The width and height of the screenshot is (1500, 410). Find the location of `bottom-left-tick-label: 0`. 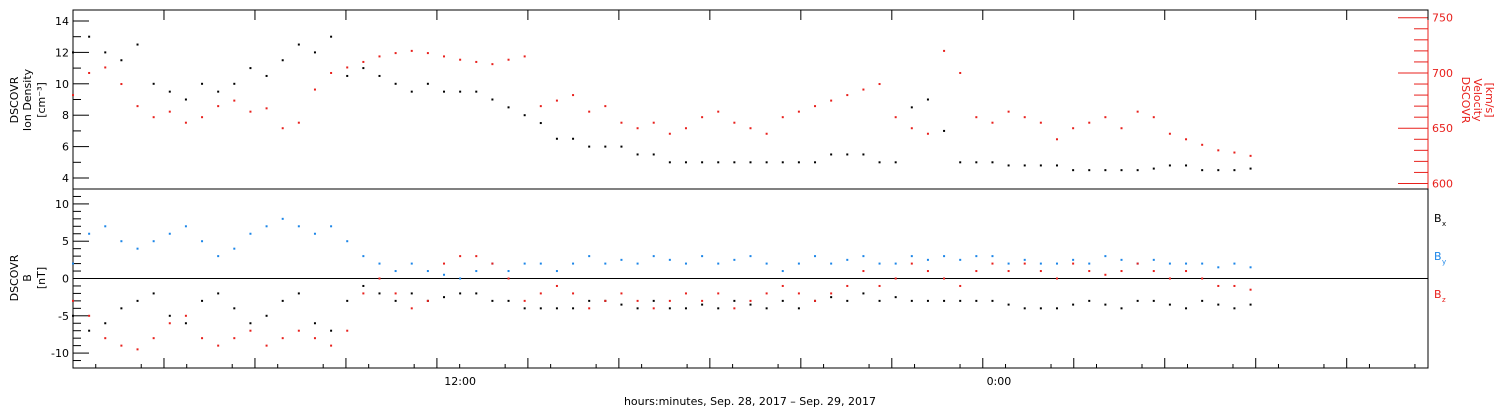

bottom-left-tick-label: 0 is located at coordinates (65, 279).